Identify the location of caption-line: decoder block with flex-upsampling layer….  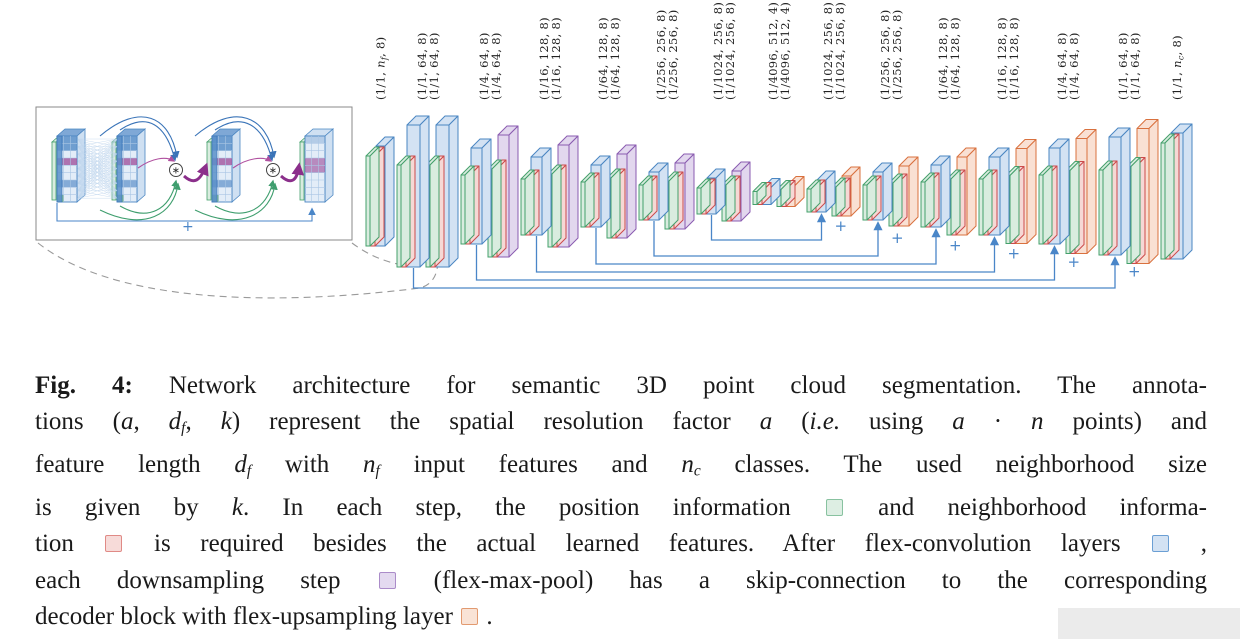
(621, 617).